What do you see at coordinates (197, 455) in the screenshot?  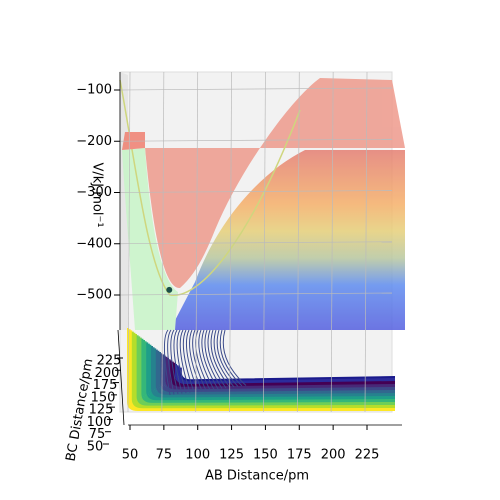 I see `x-tick-label: 100` at bounding box center [197, 455].